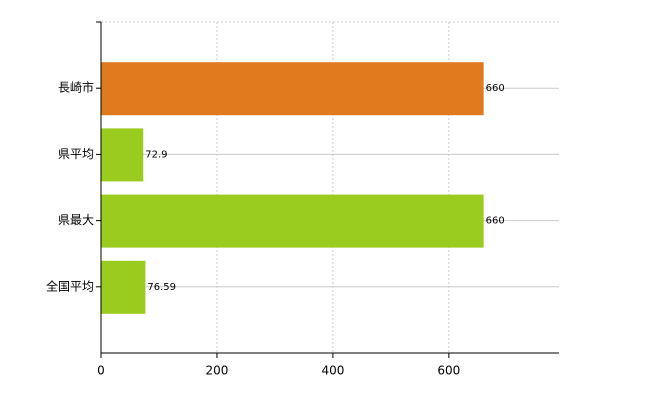 This screenshot has height=400, width=650. Describe the element at coordinates (161, 287) in the screenshot. I see `value-label: 76.59` at that location.